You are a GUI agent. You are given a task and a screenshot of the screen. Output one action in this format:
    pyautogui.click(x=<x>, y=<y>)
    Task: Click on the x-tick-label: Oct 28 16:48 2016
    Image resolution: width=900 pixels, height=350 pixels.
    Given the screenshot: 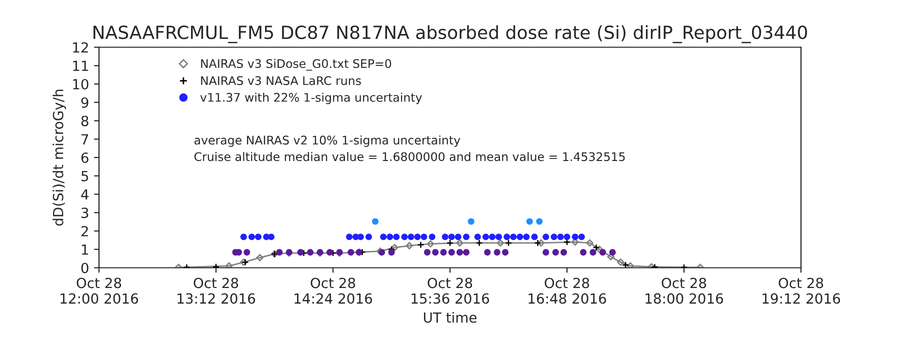 What is the action you would take?
    pyautogui.click(x=567, y=291)
    